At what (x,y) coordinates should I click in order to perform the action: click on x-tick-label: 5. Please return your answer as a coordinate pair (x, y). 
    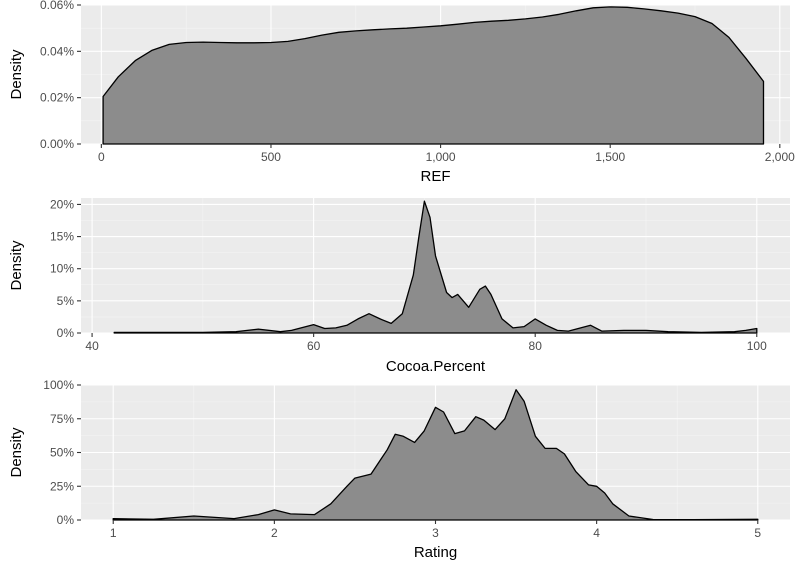
    Looking at the image, I should click on (757, 533).